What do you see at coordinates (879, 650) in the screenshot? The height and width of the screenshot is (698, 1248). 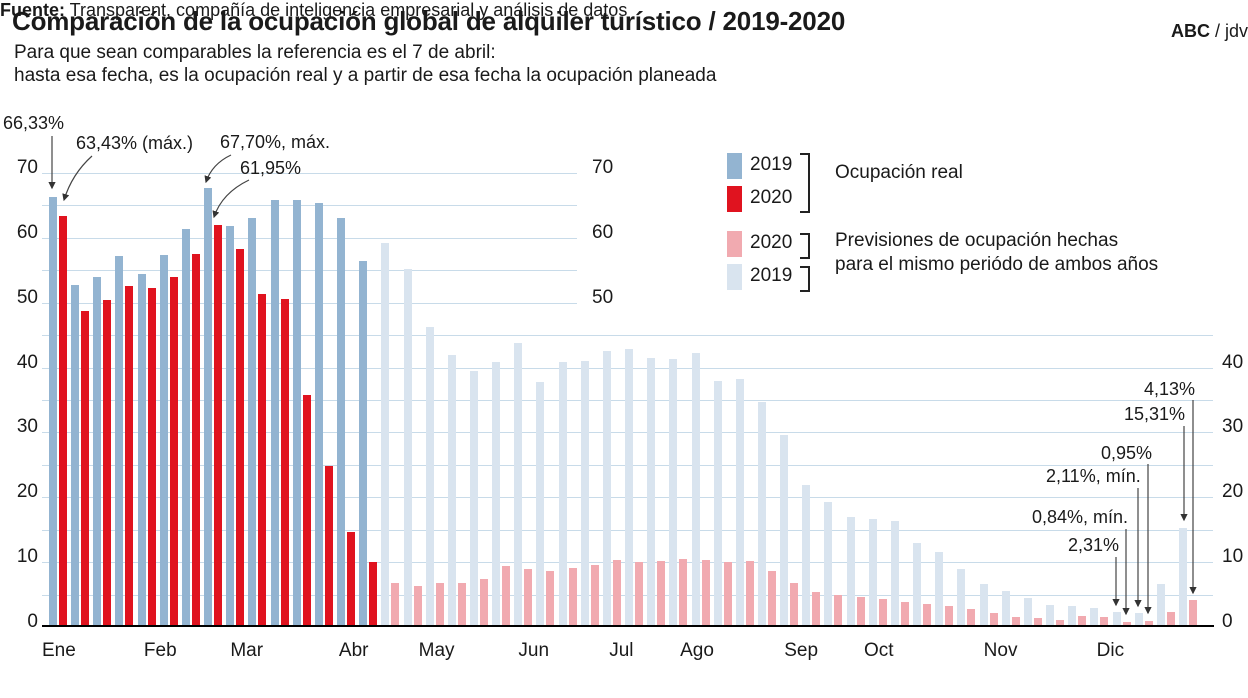 I see `month-label-oct: Oct` at bounding box center [879, 650].